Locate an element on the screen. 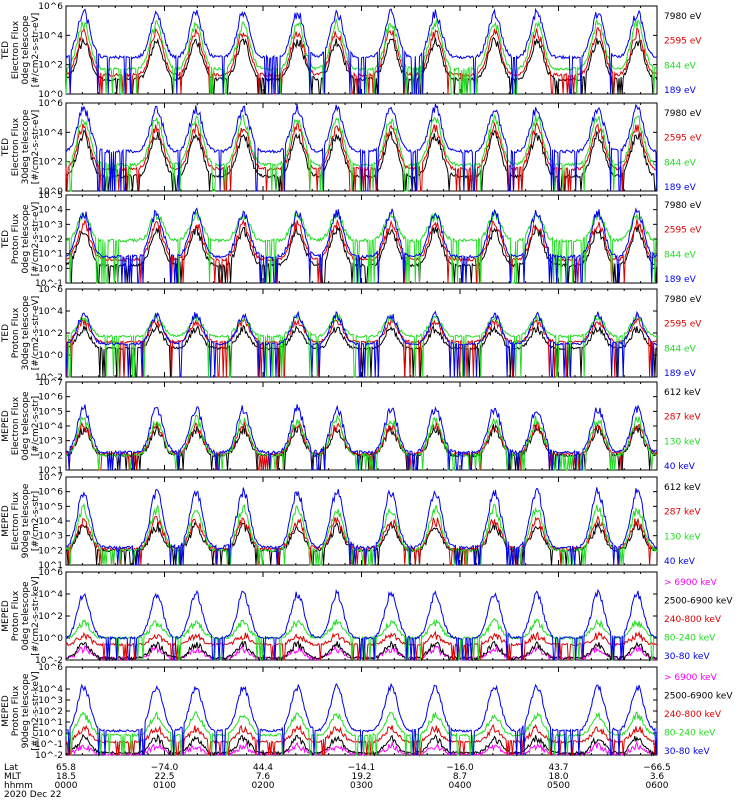 The height and width of the screenshot is (800, 750). legend-entry: 2500-6900 keV is located at coordinates (698, 602).